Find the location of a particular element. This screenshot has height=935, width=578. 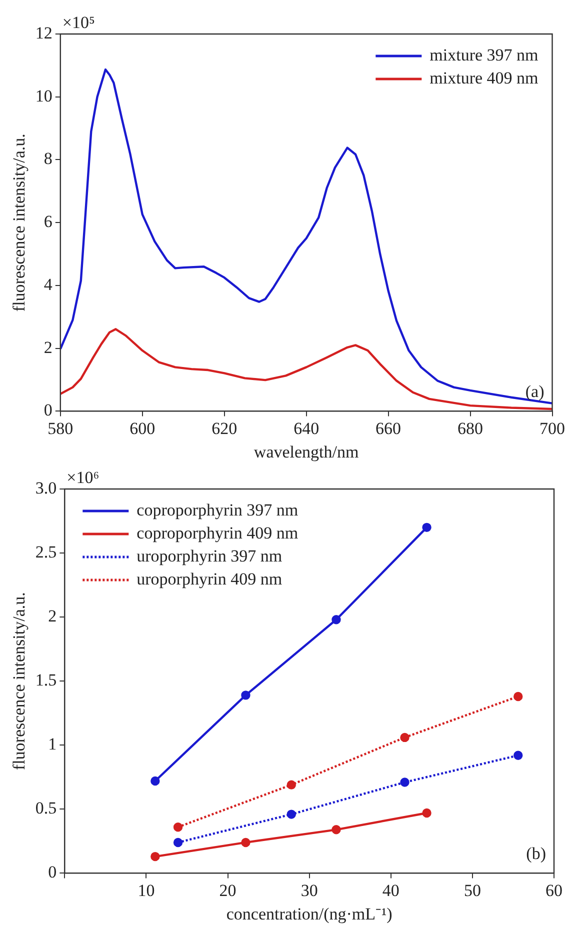

y-tick-label: 4 is located at coordinates (48, 284).